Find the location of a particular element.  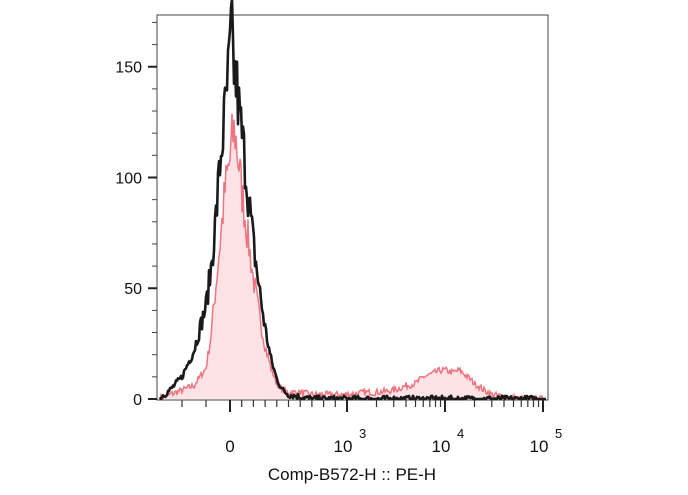

x-tick-exponent-10000: 4 is located at coordinates (460, 433).